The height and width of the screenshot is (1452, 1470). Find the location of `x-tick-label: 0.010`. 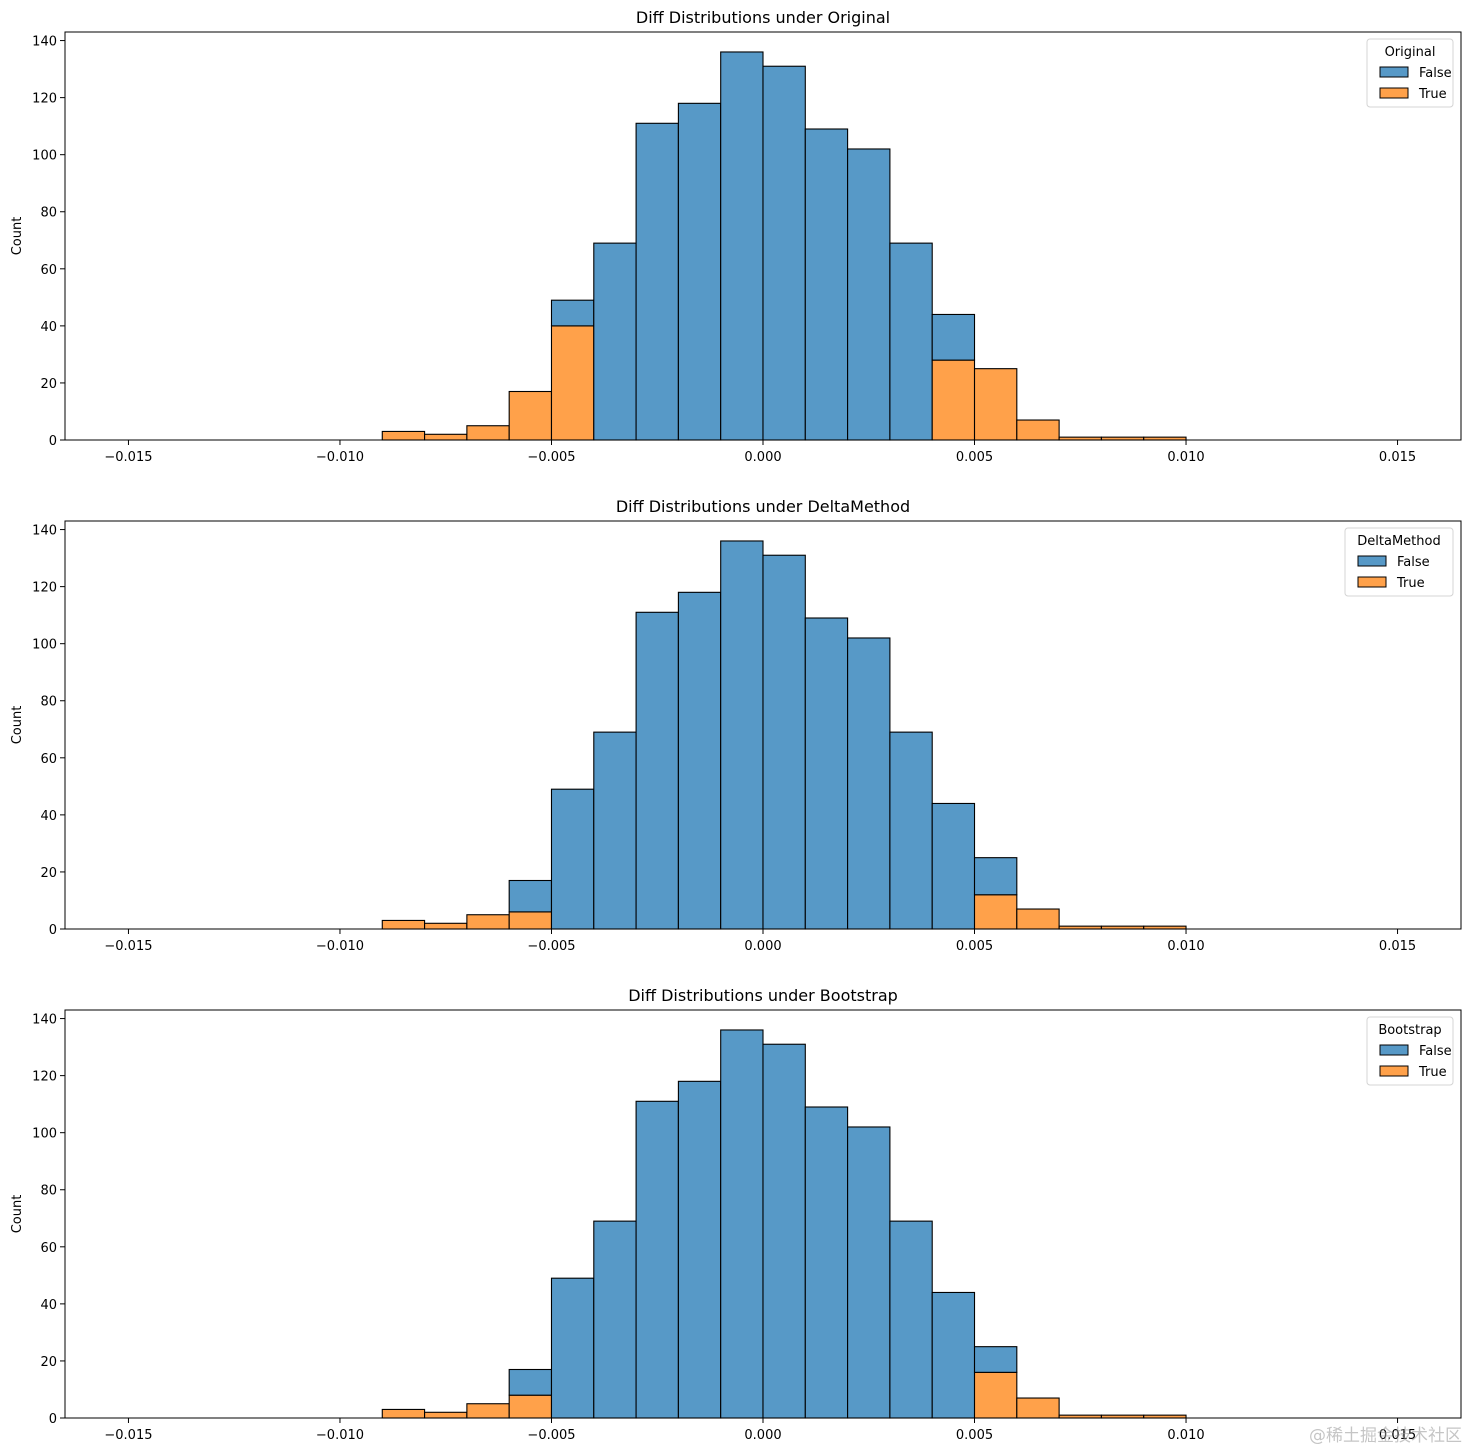

x-tick-label: 0.010 is located at coordinates (1185, 946).